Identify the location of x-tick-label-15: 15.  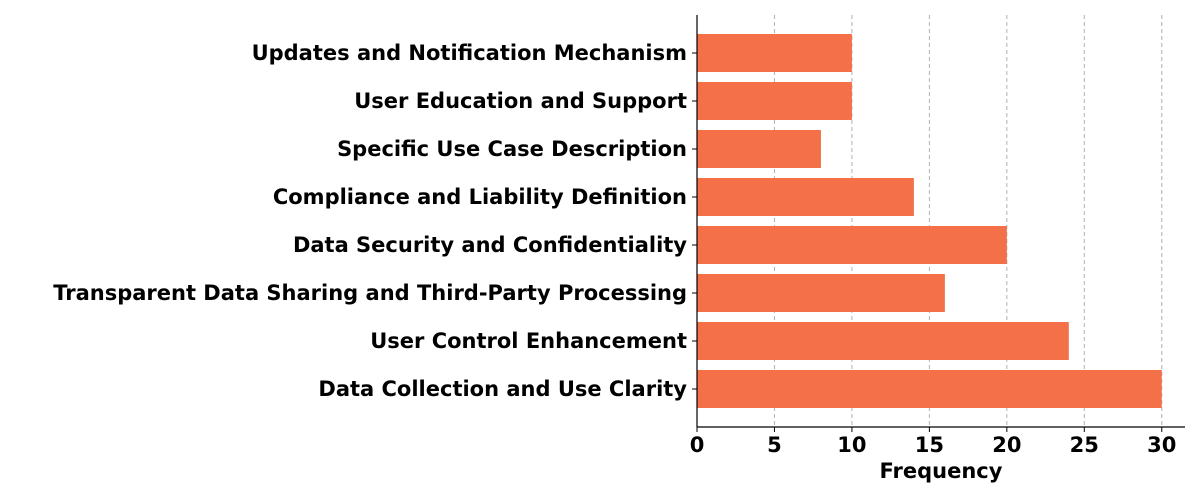
(929, 445).